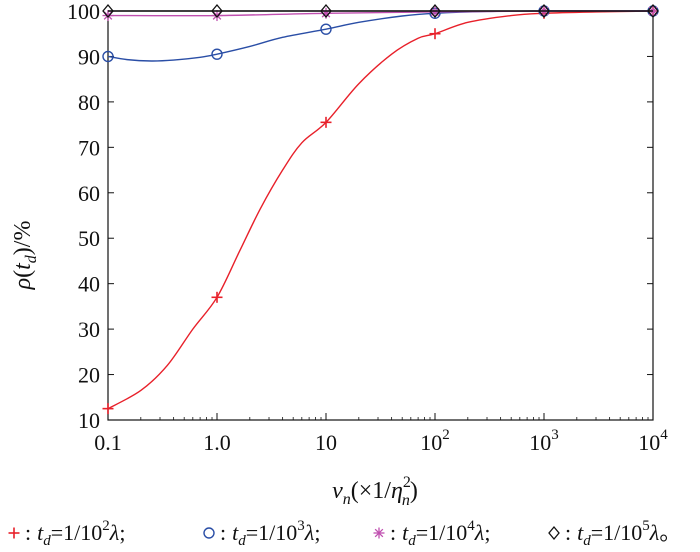 This screenshot has height=552, width=700. I want to click on legend-entry: : td=1/104λ;, so click(440, 533).